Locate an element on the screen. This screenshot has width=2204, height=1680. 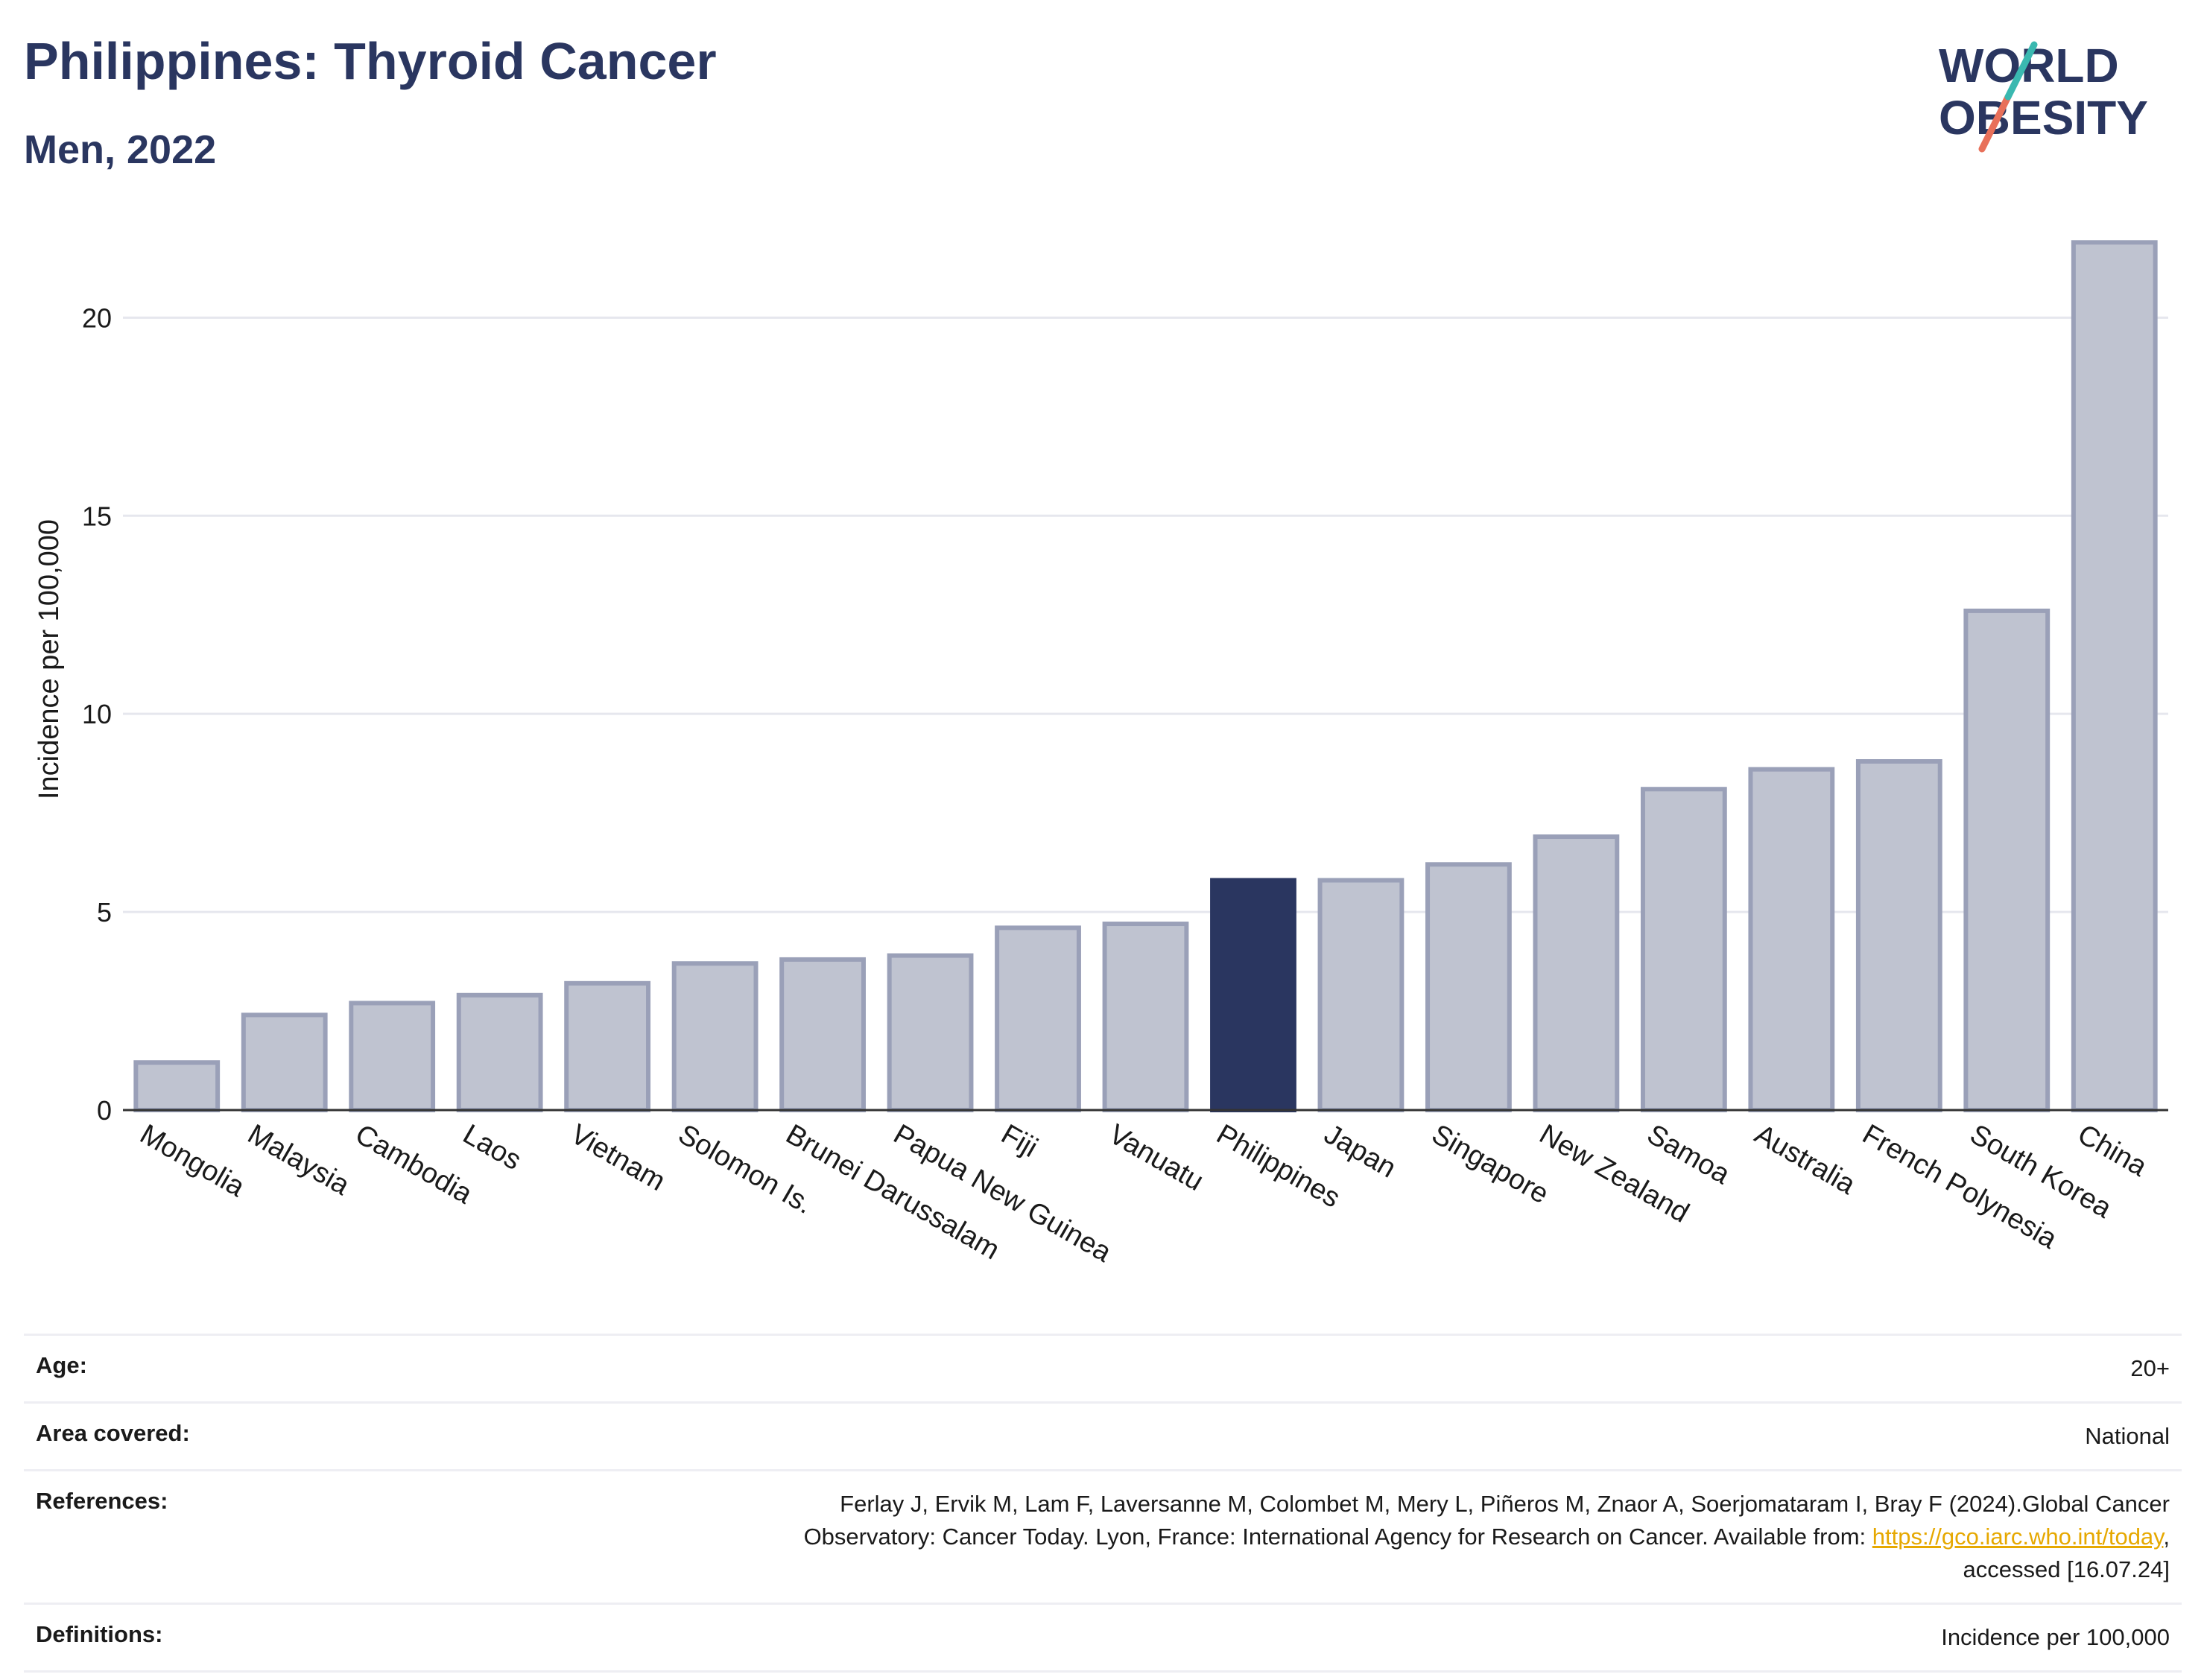
x-tick-label: Philippines is located at coordinates (1278, 1166).